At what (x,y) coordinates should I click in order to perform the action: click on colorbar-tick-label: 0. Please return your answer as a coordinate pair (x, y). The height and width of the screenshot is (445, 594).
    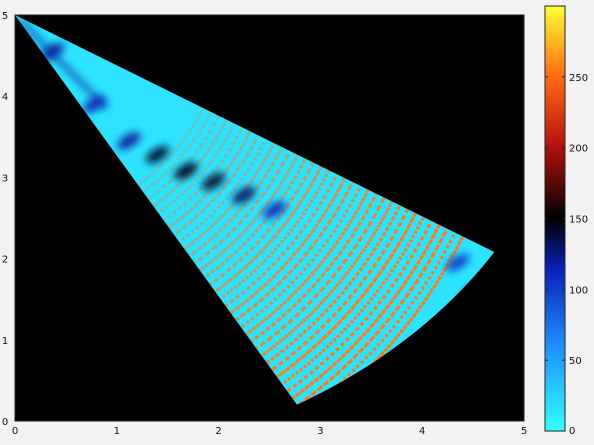
    Looking at the image, I should click on (572, 431).